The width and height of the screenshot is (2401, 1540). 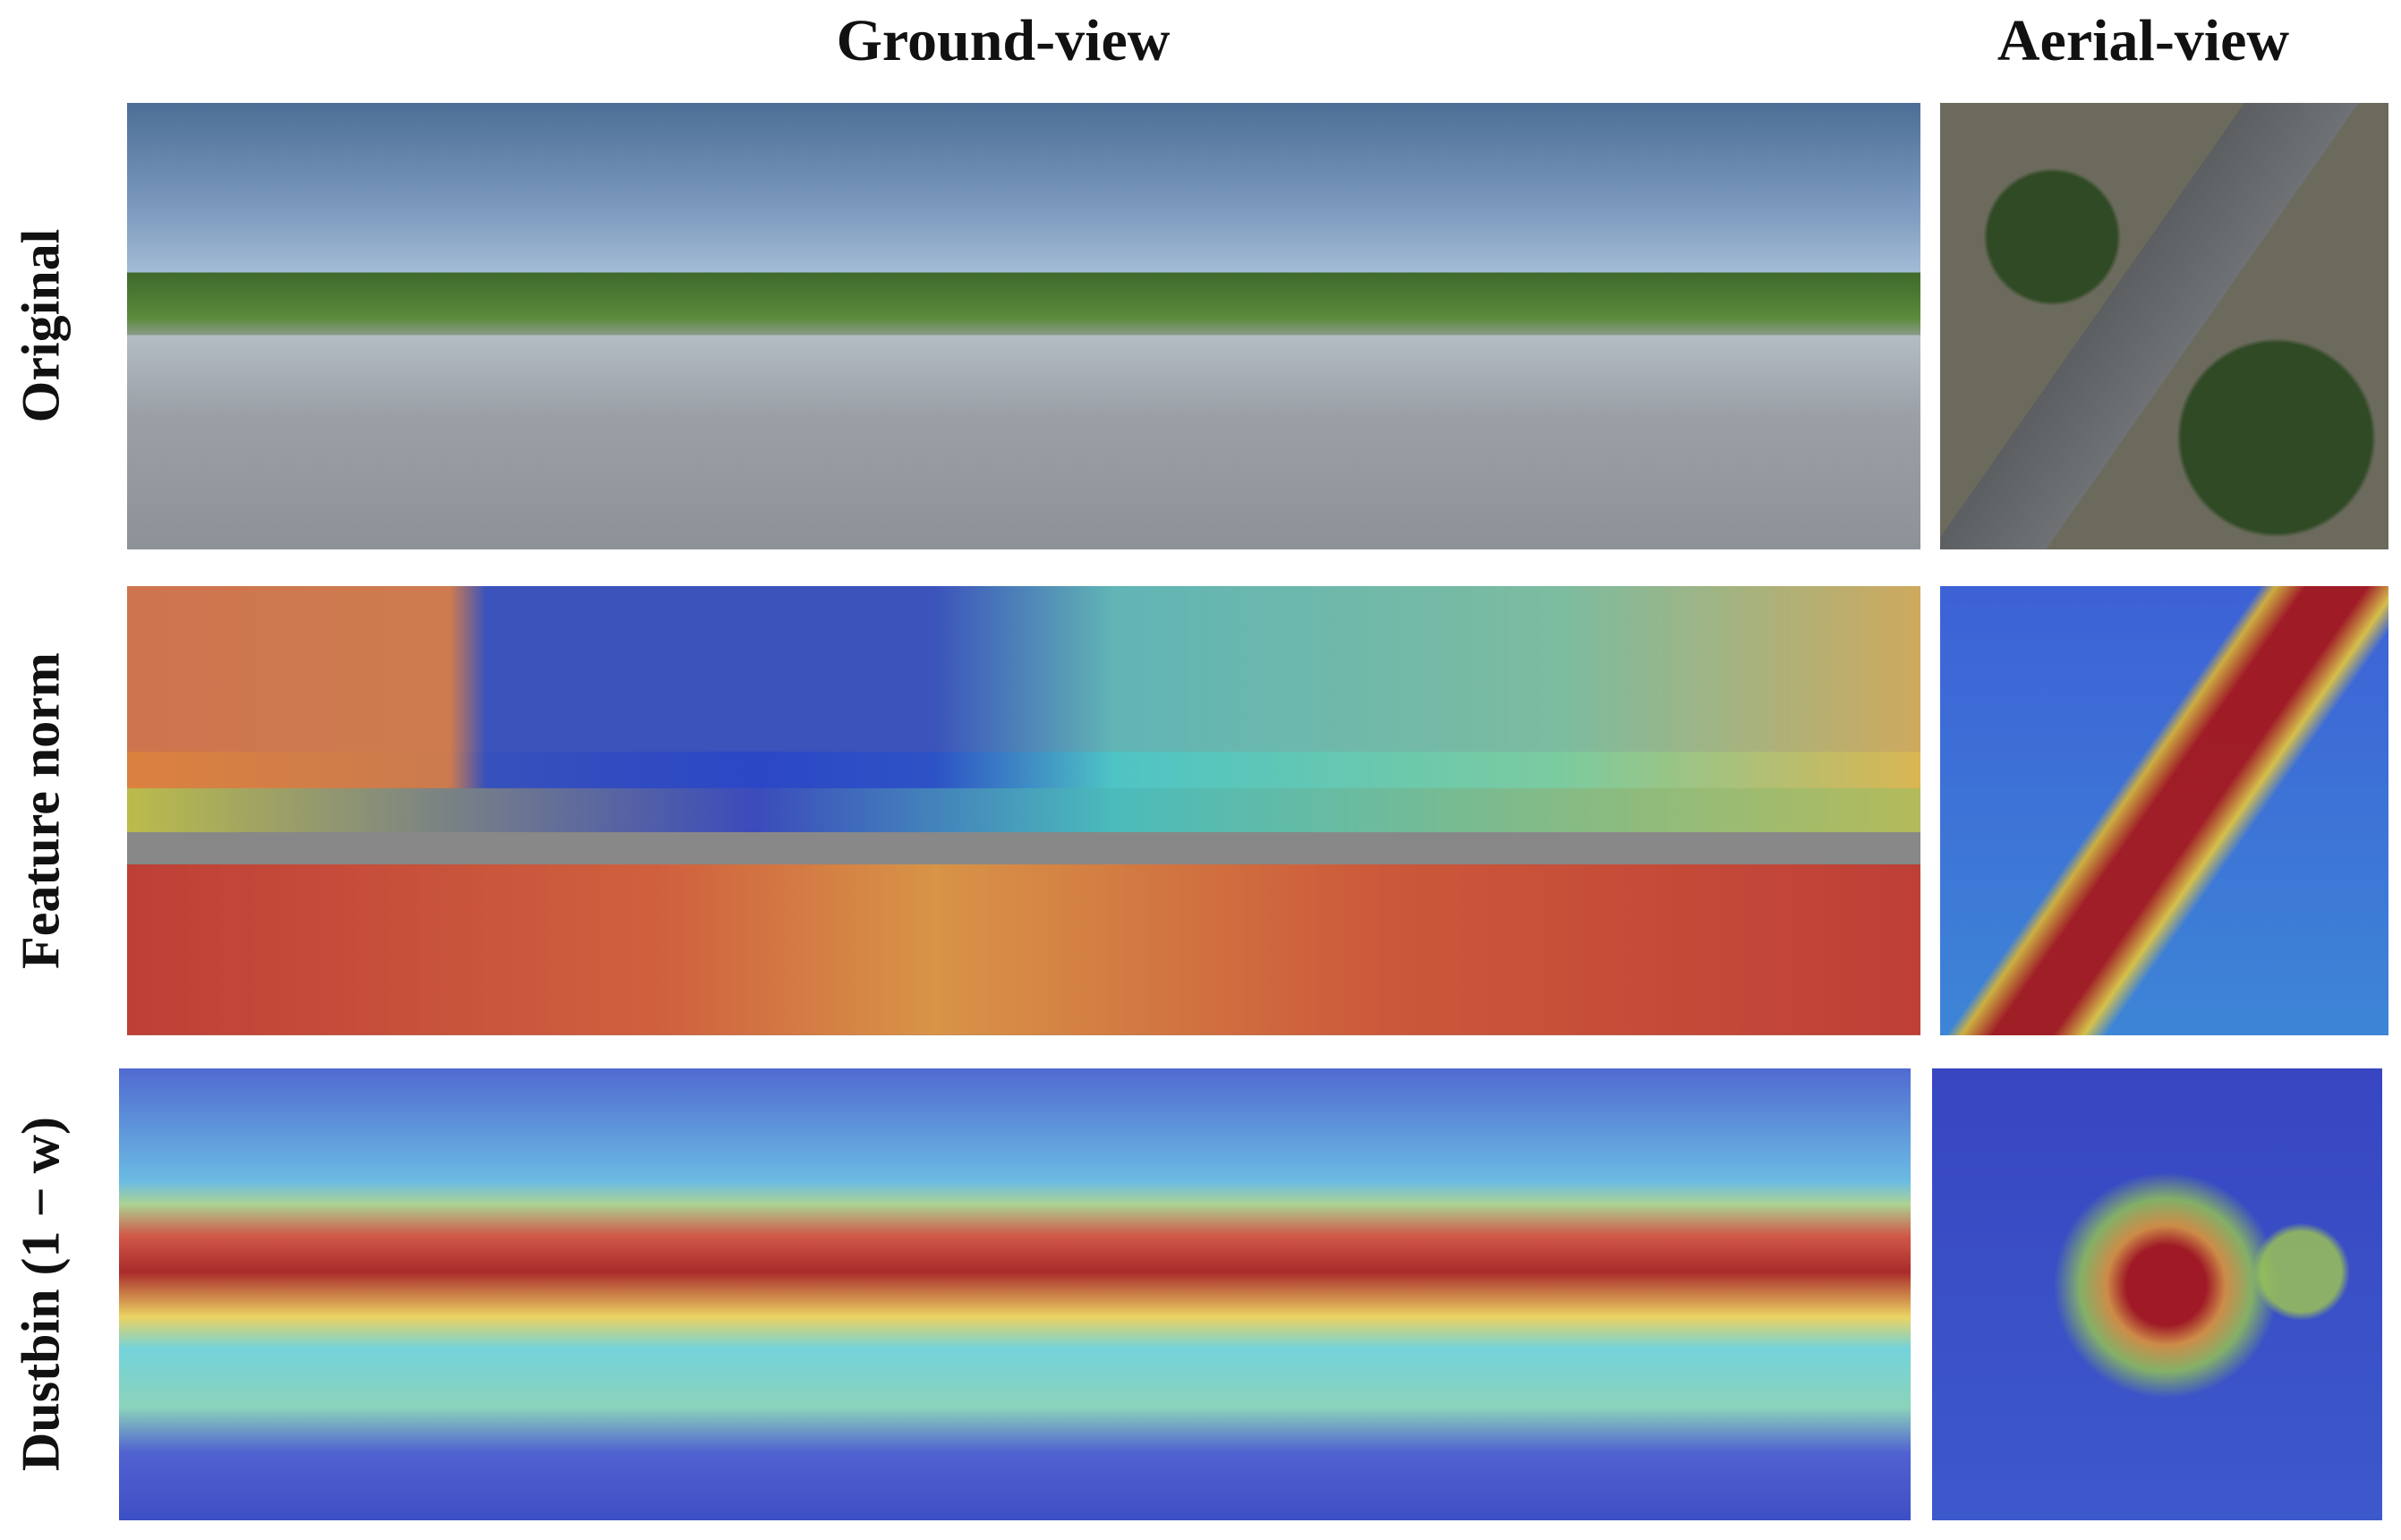 I want to click on row-label: Dustbin (1 − w), so click(x=41, y=1294).